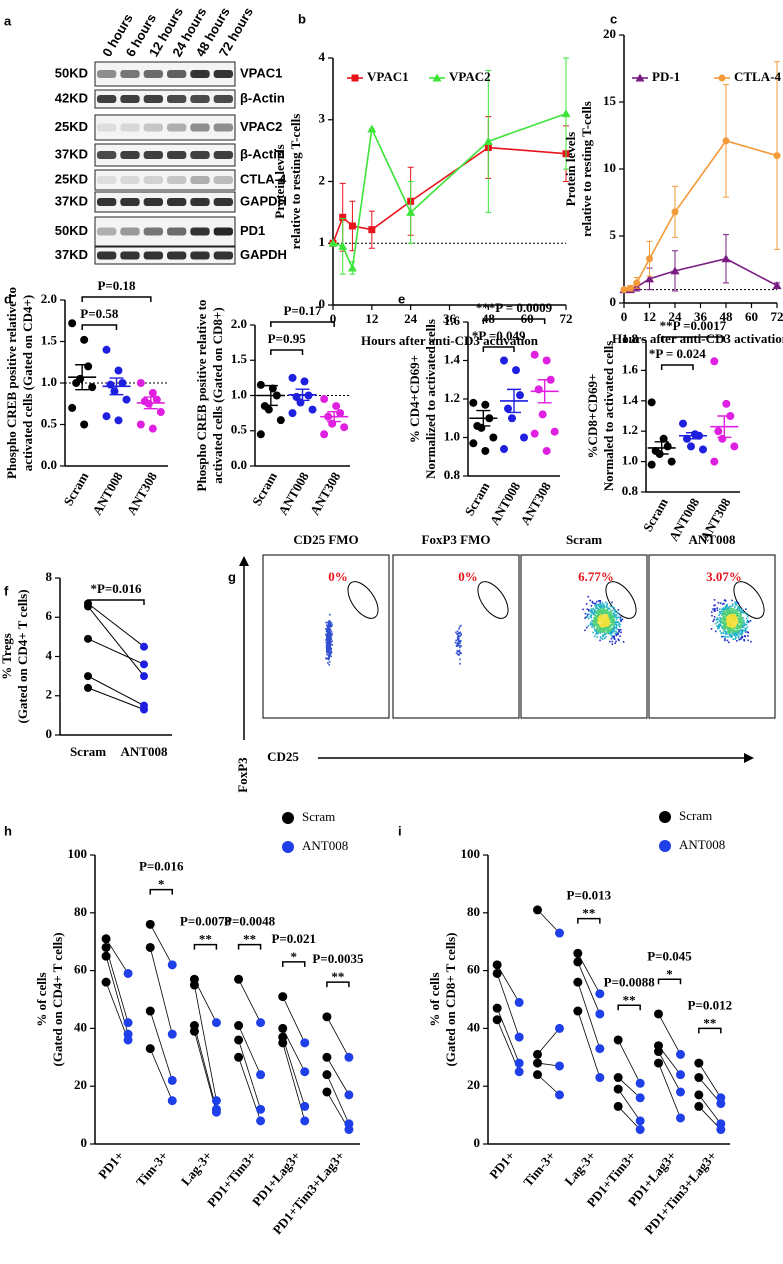  I want to click on y-tick-label: 80, so click(80, 911).